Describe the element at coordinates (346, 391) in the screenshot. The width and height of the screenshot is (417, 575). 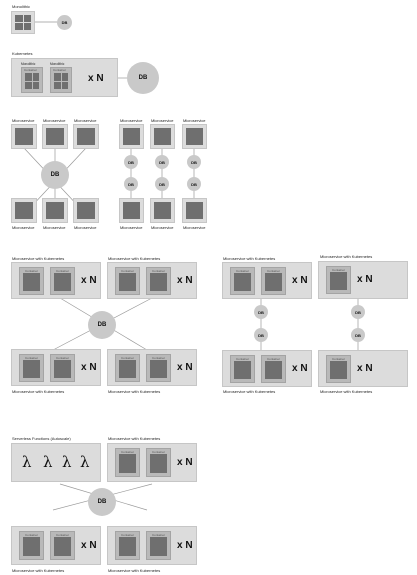
I see `k8s-own-label-4: Microservice with Kubernetes` at that location.